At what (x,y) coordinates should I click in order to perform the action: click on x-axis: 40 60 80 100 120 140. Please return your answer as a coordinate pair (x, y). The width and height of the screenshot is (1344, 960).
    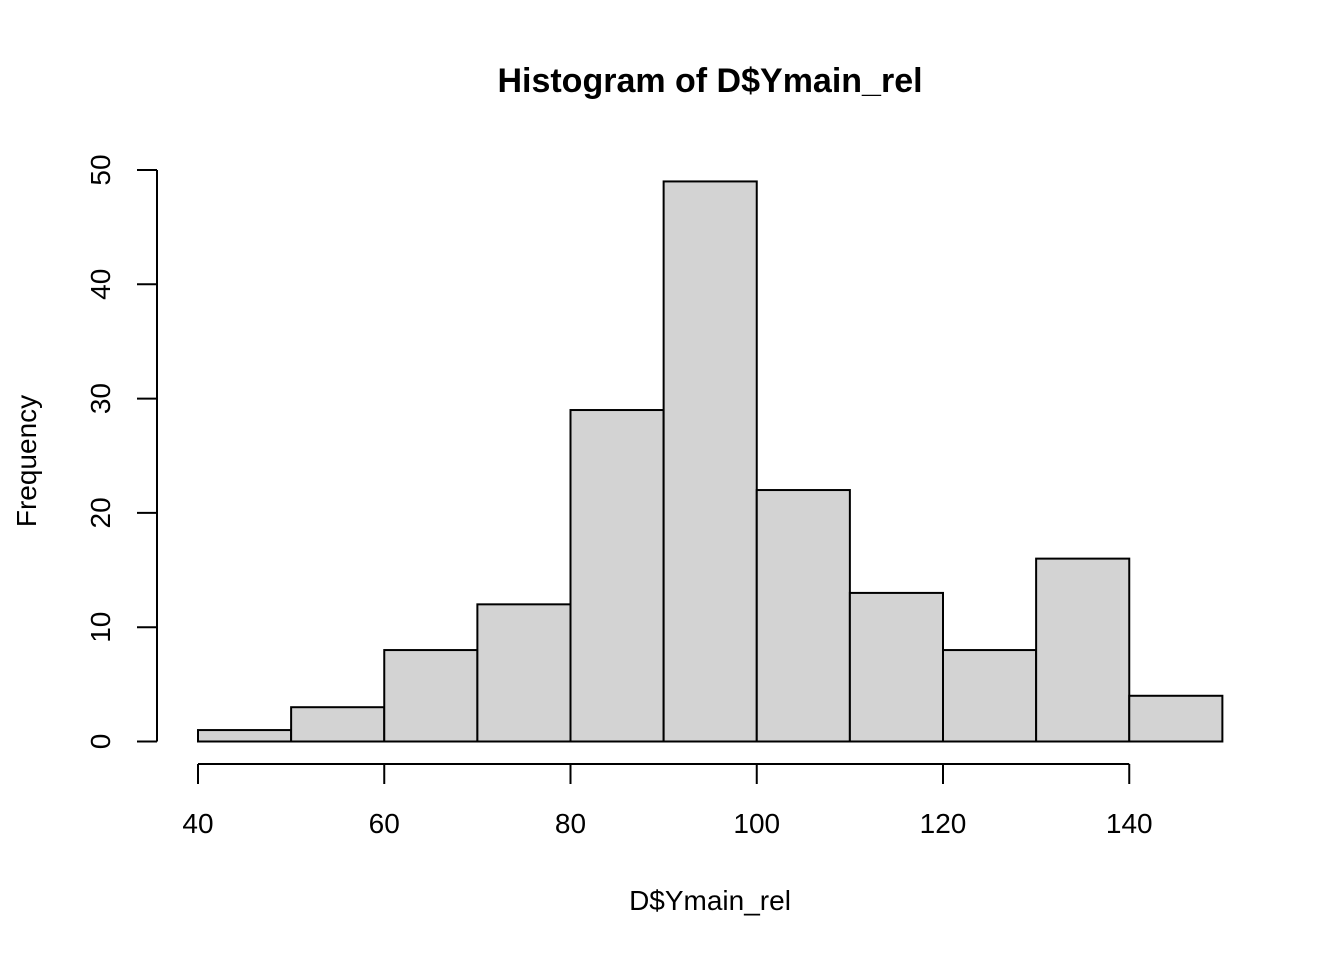
    Looking at the image, I should click on (667, 801).